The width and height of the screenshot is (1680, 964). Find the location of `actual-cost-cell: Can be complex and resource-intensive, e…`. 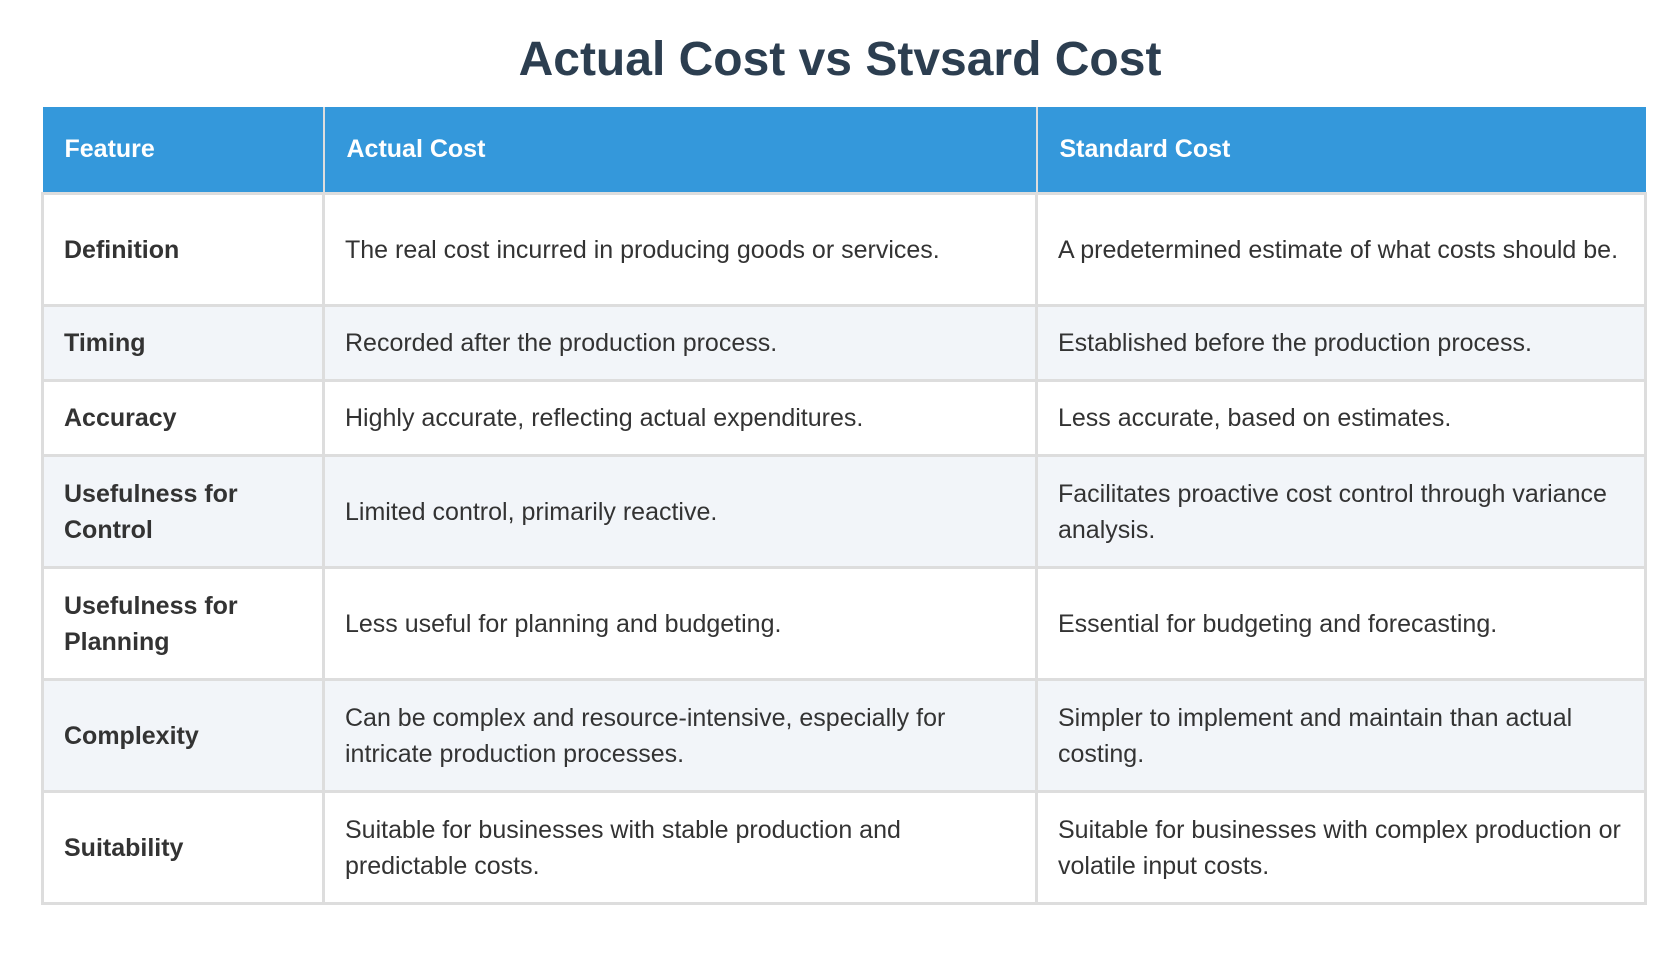

actual-cost-cell: Can be complex and resource-intensive, e… is located at coordinates (680, 735).